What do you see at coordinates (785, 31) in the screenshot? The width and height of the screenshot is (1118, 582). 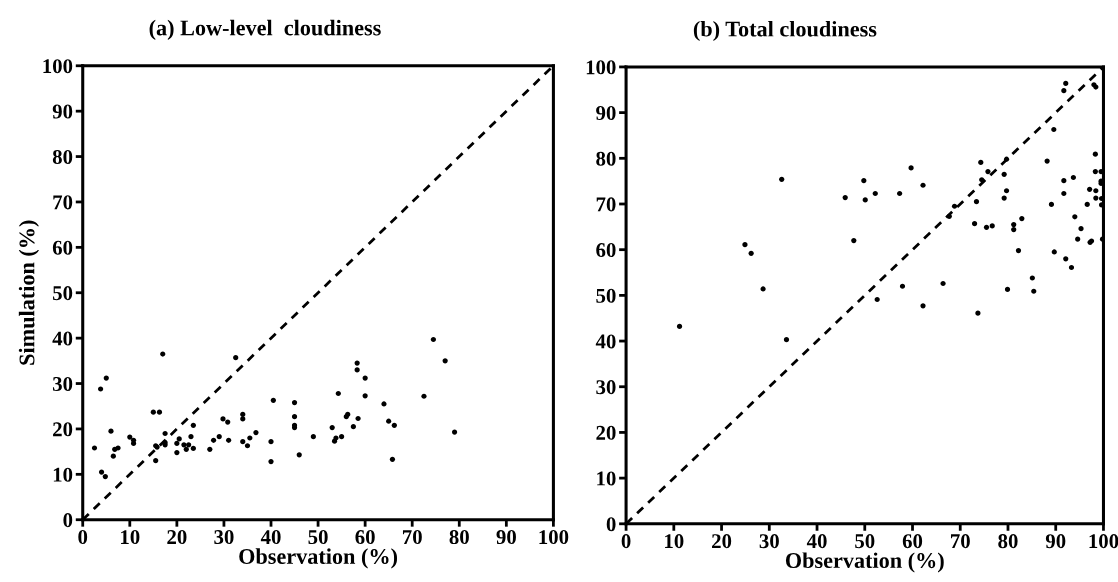 I see `chart-title: (b) Total cloudiness` at bounding box center [785, 31].